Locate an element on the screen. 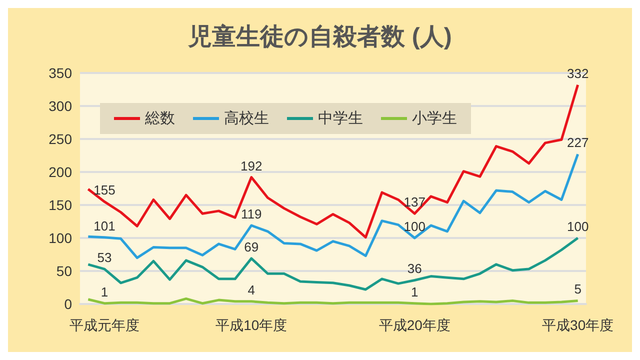 The height and width of the screenshot is (360, 640). chart-title: 児童生徒の自殺者数 (人) is located at coordinates (319, 36).